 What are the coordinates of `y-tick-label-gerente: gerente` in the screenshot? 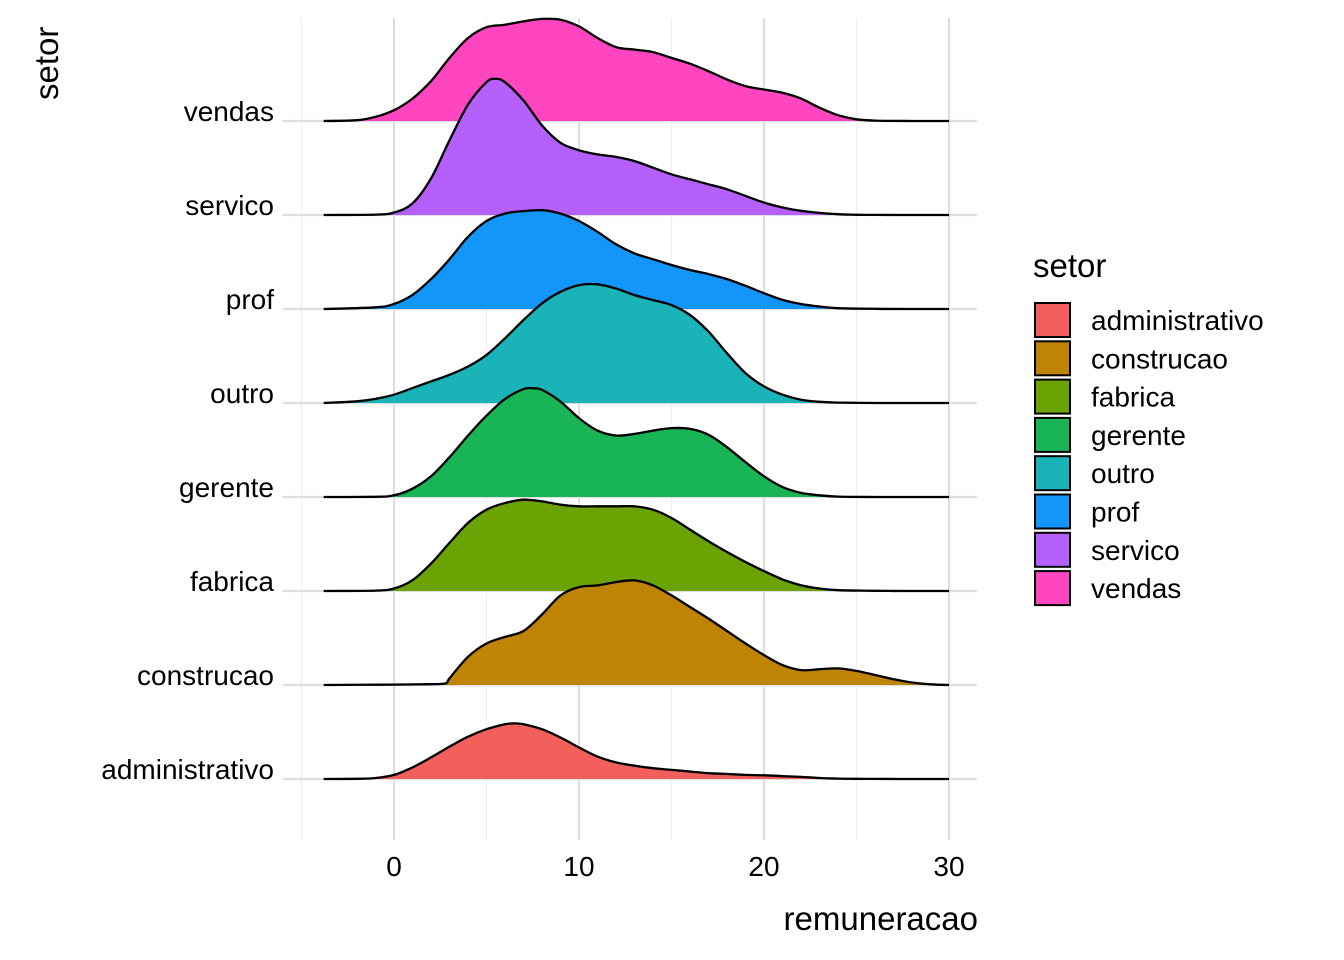 It's located at (226, 487).